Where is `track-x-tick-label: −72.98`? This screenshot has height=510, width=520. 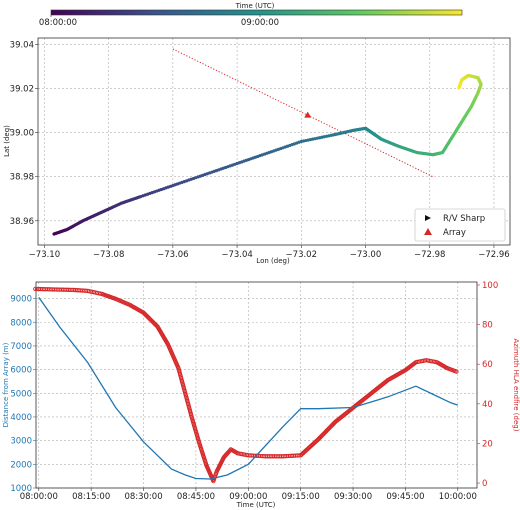 track-x-tick-label: −72.98 is located at coordinates (429, 255).